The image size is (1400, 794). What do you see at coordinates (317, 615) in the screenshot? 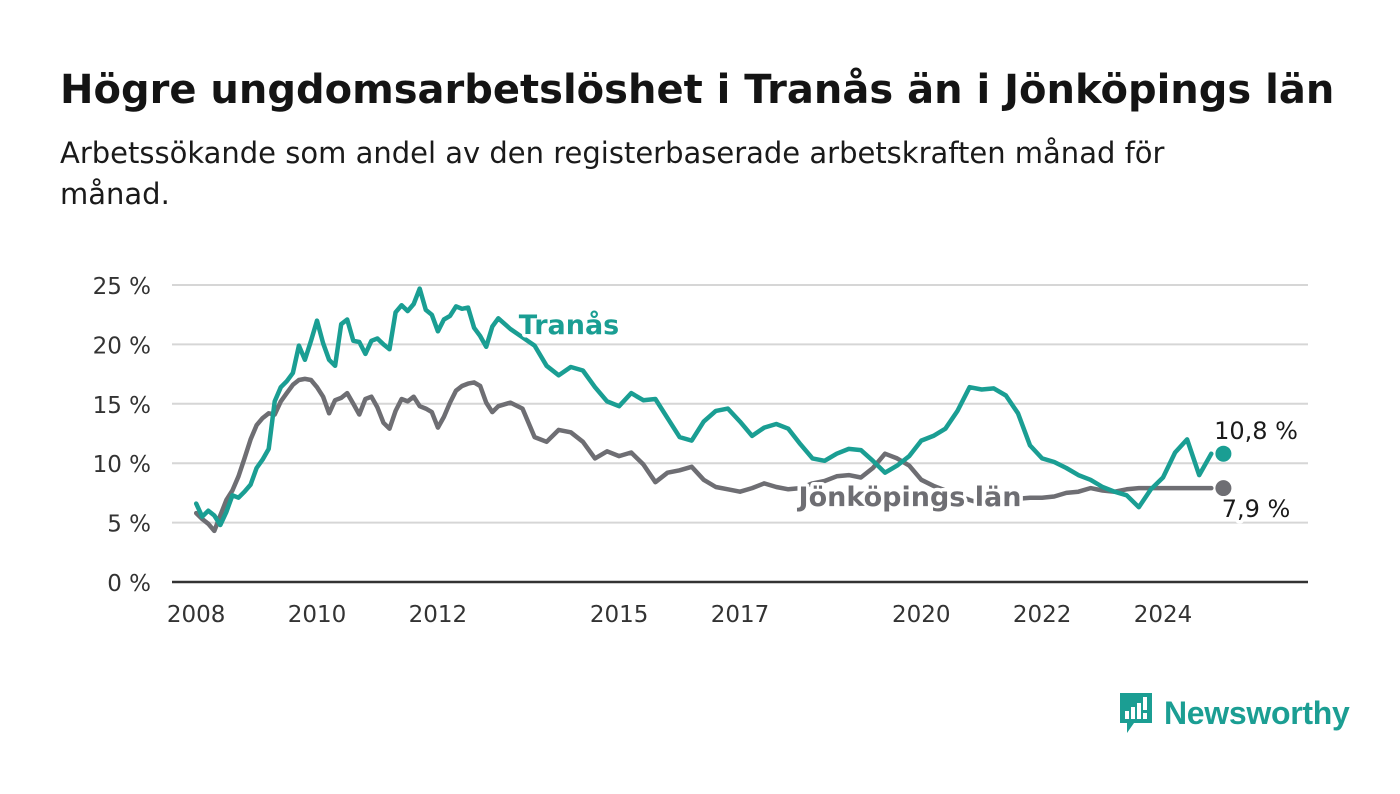
I see `x-tick-label: 2010` at bounding box center [317, 615].